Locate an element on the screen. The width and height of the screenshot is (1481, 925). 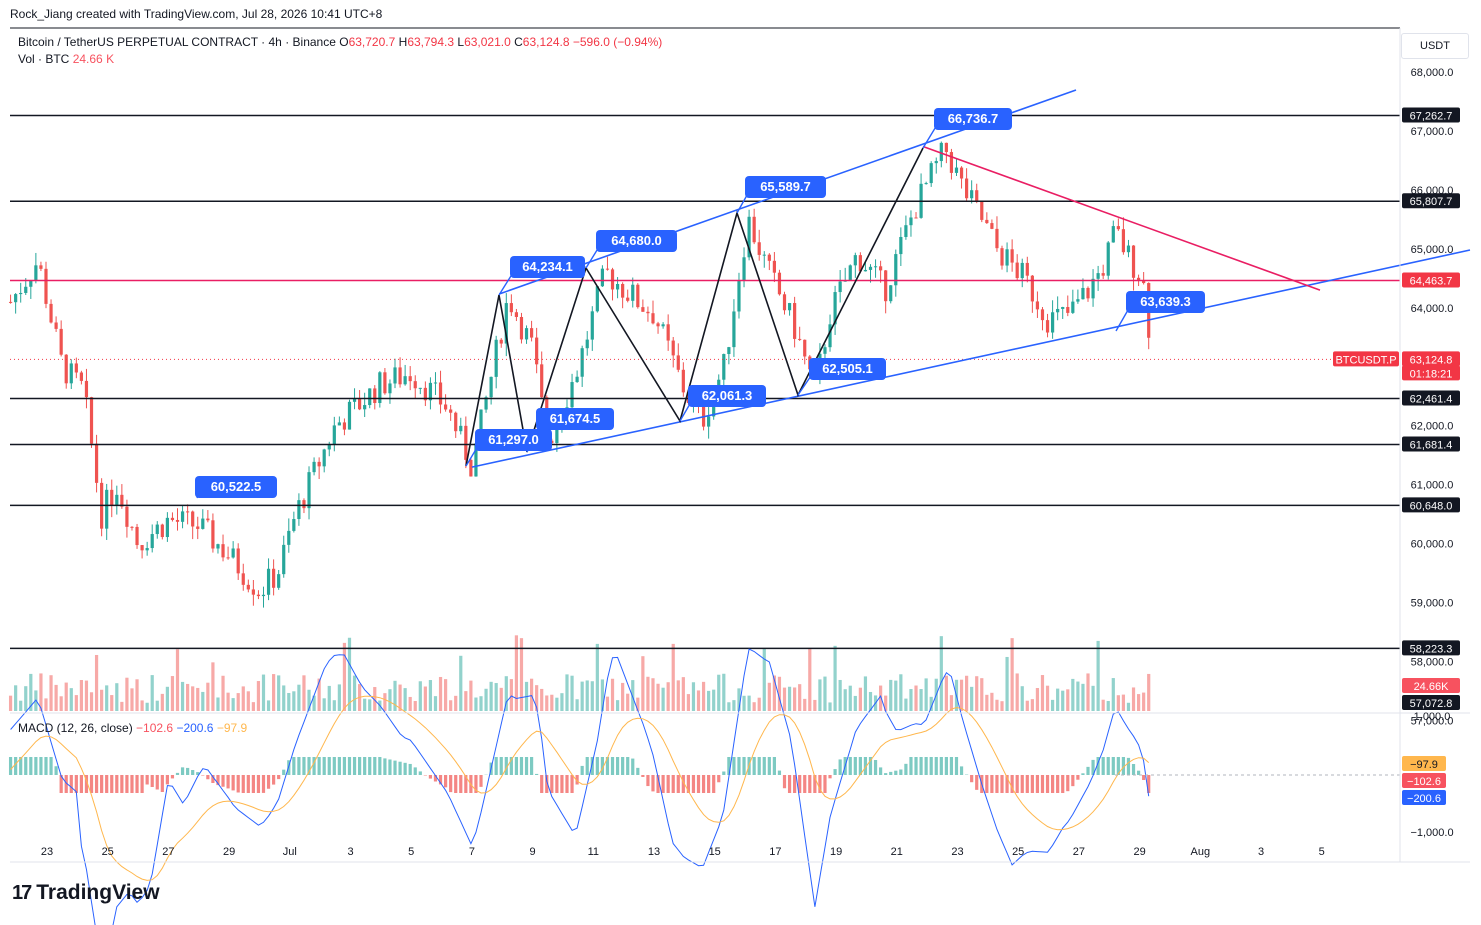
price-tick-label: 68,000.0 is located at coordinates (1432, 73).